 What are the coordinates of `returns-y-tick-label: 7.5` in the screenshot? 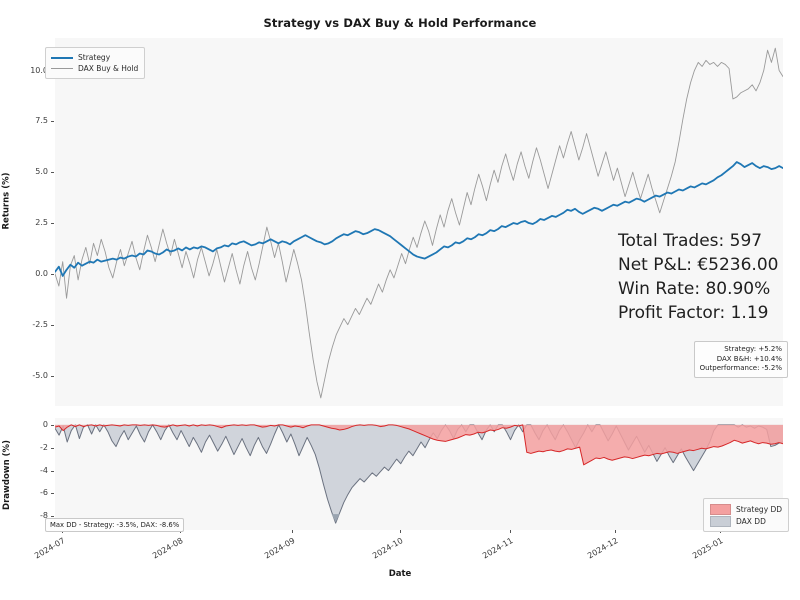 It's located at (41, 121).